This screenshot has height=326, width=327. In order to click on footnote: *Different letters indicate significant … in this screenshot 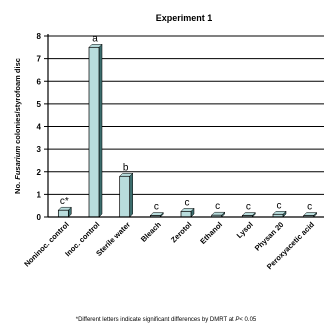, I will do `click(166, 320)`.